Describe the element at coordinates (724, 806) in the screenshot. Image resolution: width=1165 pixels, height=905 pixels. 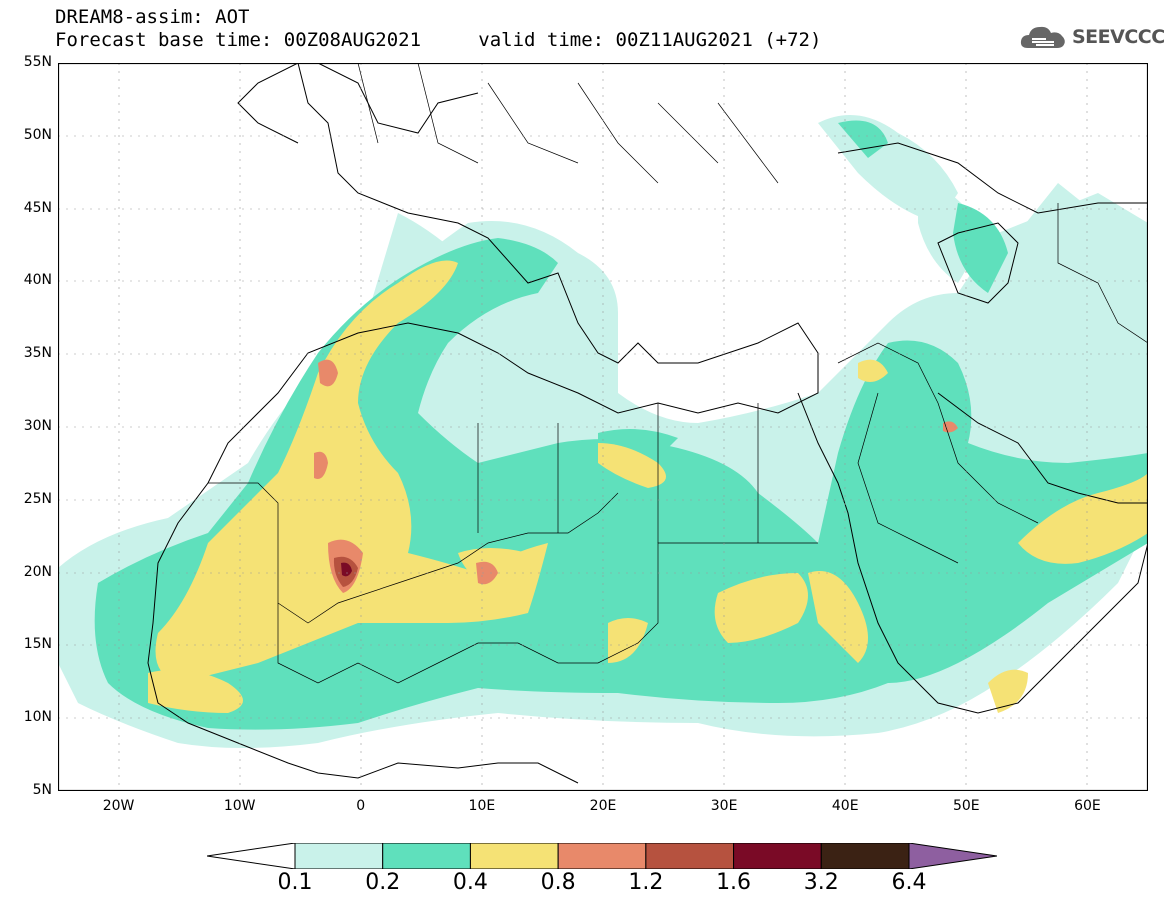
I see `lon-label: 30E` at that location.